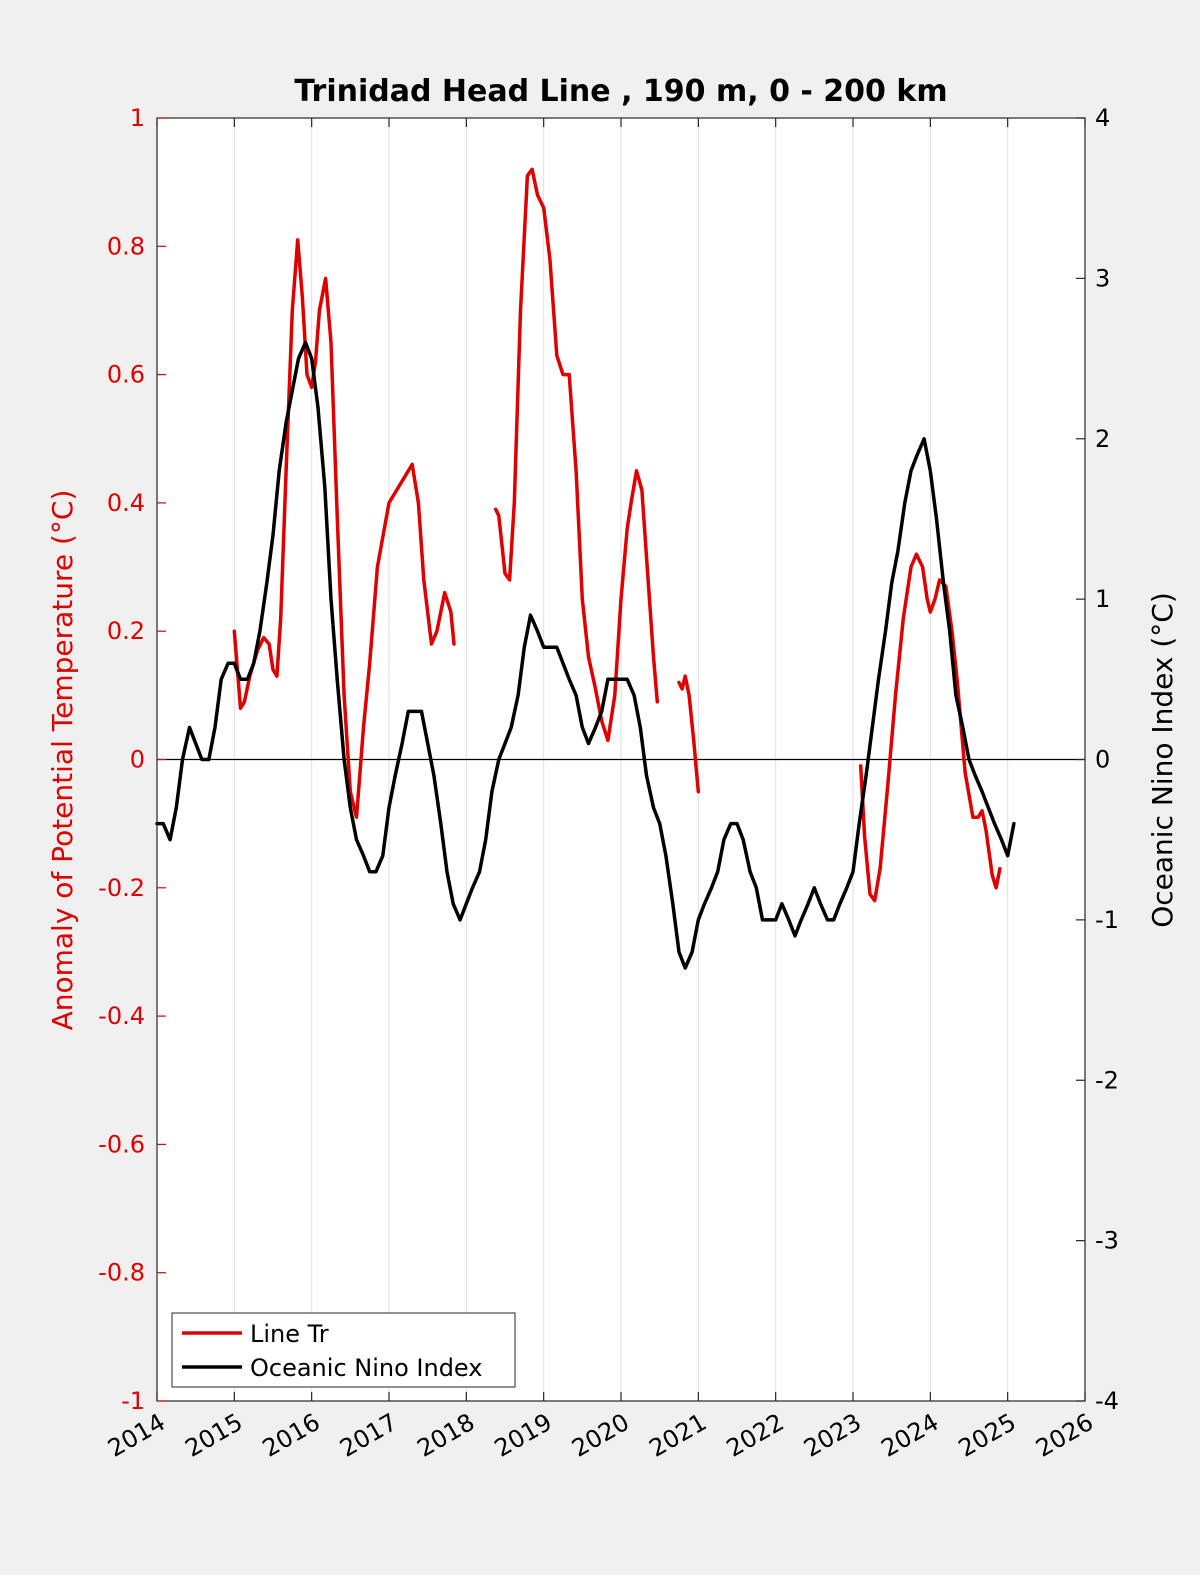 The height and width of the screenshot is (1575, 1200). I want to click on x-tick-label-2024: 2024, so click(909, 1435).